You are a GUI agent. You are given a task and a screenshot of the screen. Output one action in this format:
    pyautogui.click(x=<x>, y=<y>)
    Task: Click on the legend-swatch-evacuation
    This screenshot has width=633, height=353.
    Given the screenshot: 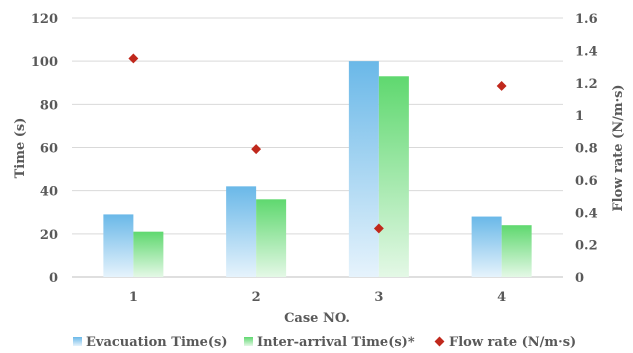 What is the action you would take?
    pyautogui.click(x=77, y=341)
    